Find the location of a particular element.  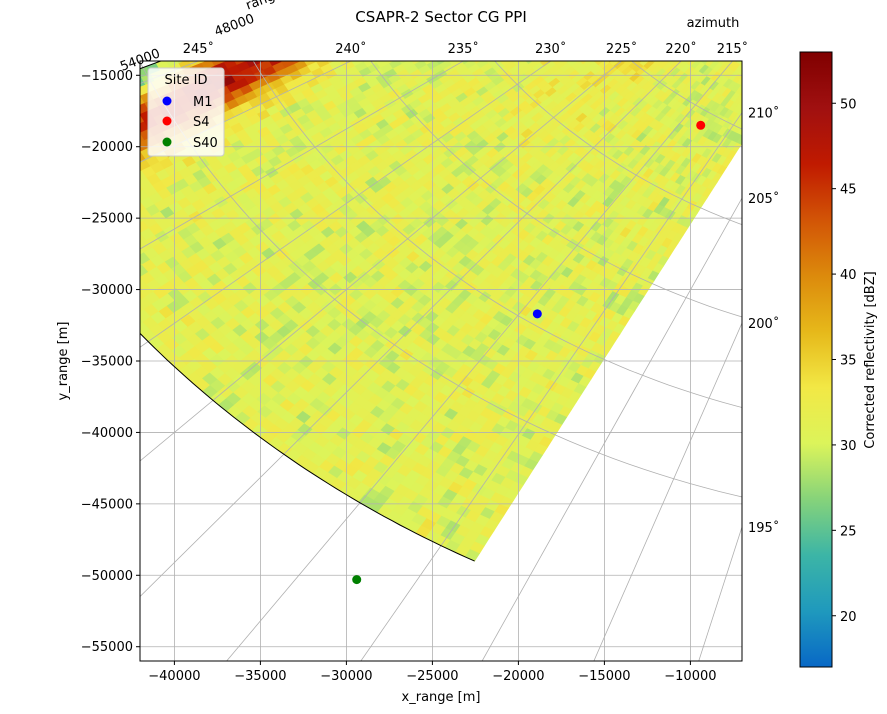

chart-title: CSAPR-2 Sector CG PPI is located at coordinates (441, 17).